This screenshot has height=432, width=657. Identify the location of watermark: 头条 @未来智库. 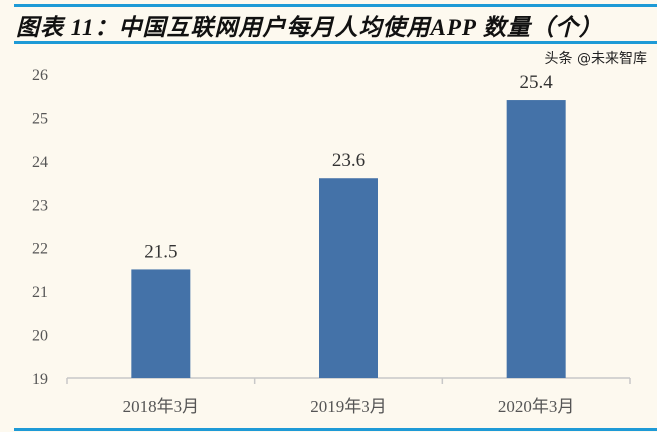
(595, 59).